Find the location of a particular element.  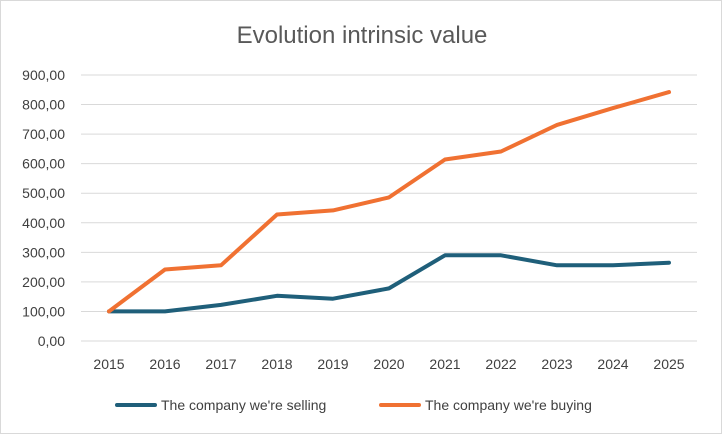

x-tick-label: 2024 is located at coordinates (612, 364).